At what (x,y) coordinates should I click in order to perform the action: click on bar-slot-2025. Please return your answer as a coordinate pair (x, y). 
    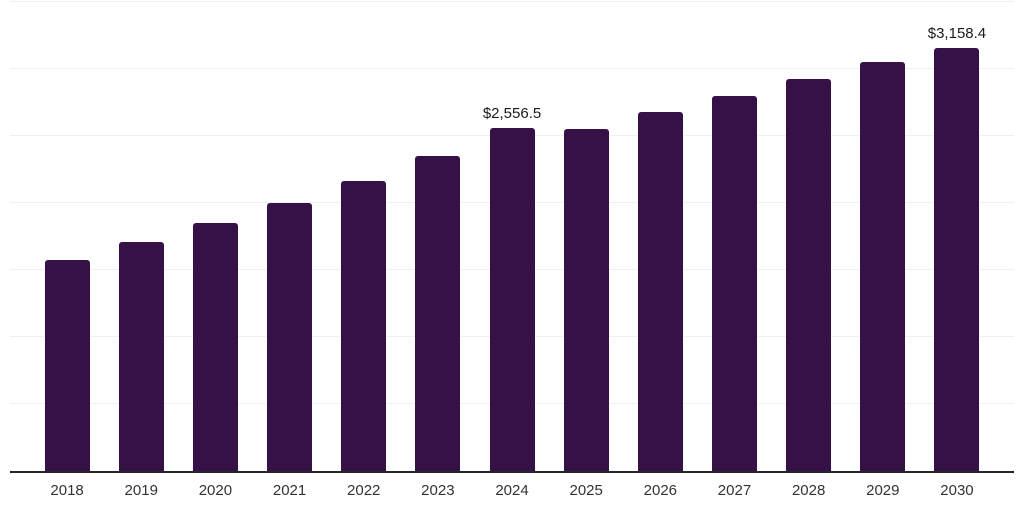
    Looking at the image, I should click on (586, 236).